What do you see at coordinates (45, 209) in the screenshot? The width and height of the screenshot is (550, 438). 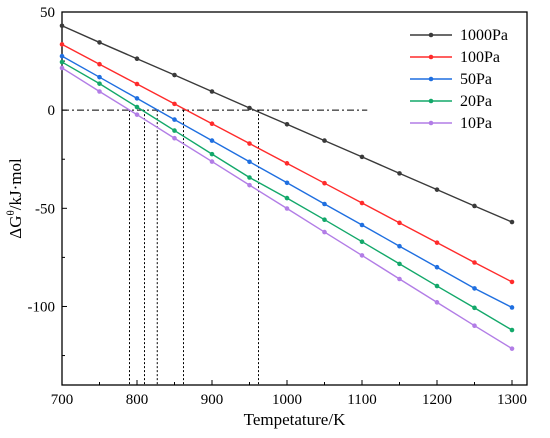 I see `y-tick-label: -50` at bounding box center [45, 209].